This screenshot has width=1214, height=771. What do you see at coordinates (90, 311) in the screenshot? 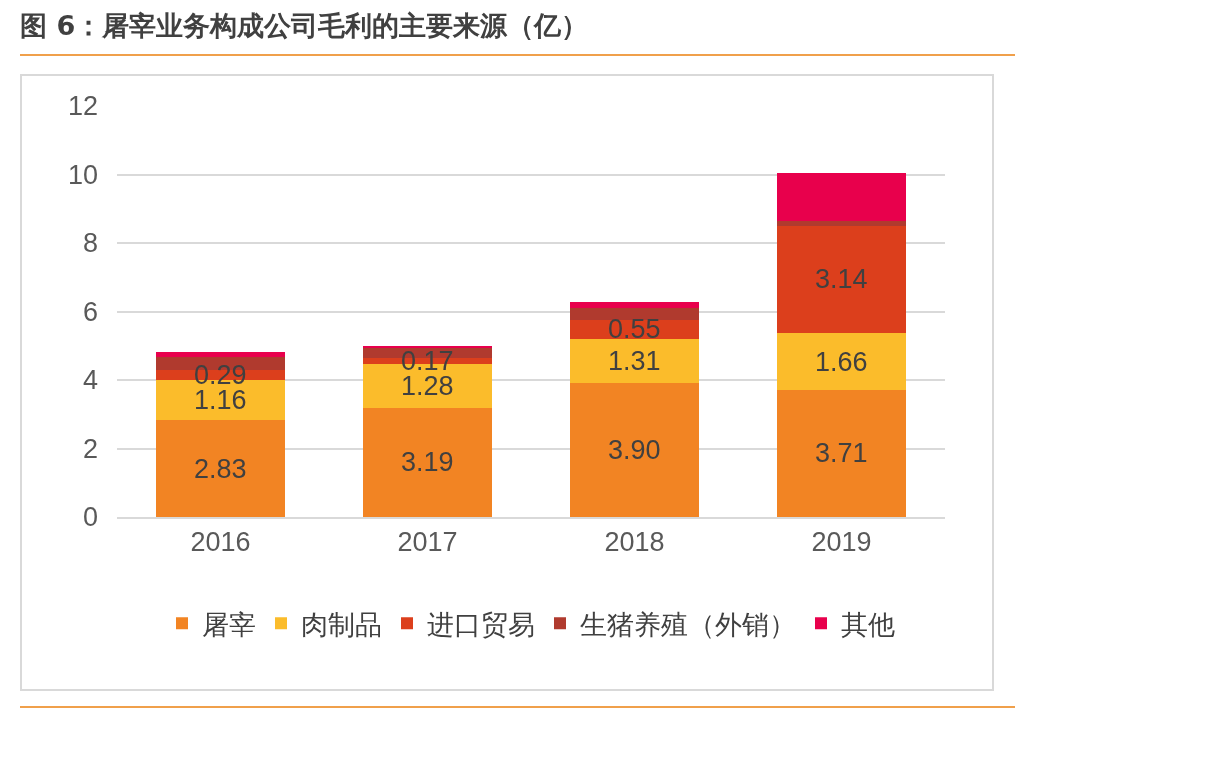
I see `y-tick-label: 6` at bounding box center [90, 311].